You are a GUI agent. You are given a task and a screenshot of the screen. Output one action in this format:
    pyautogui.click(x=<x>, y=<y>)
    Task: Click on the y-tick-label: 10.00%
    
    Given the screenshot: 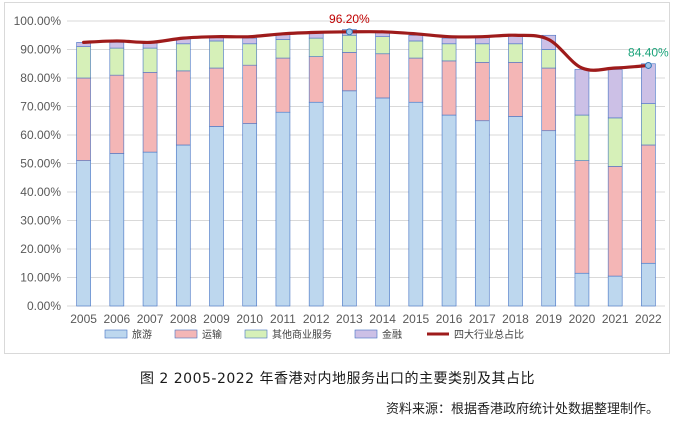 What is the action you would take?
    pyautogui.click(x=40, y=278)
    